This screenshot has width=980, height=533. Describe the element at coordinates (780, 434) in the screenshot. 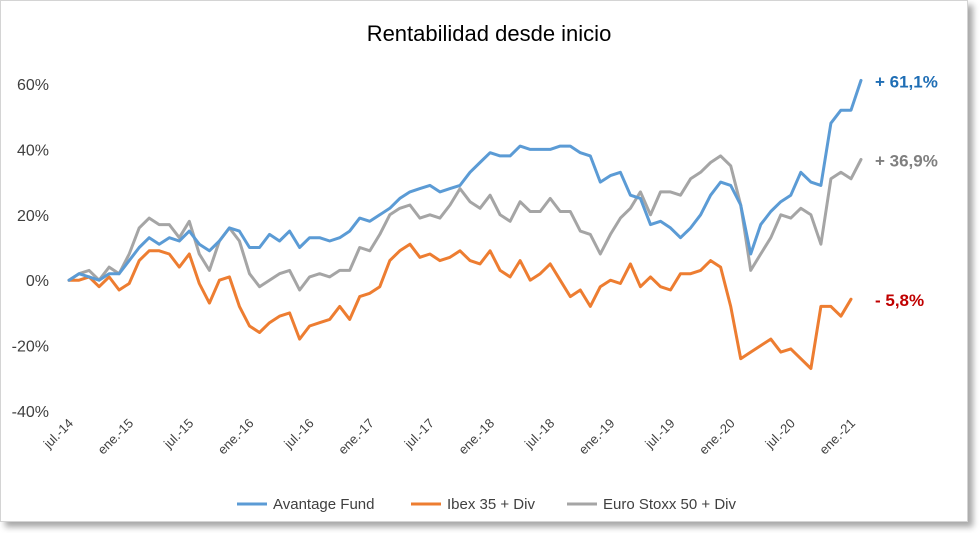

I see `x-tick-label: jul.-20` at that location.